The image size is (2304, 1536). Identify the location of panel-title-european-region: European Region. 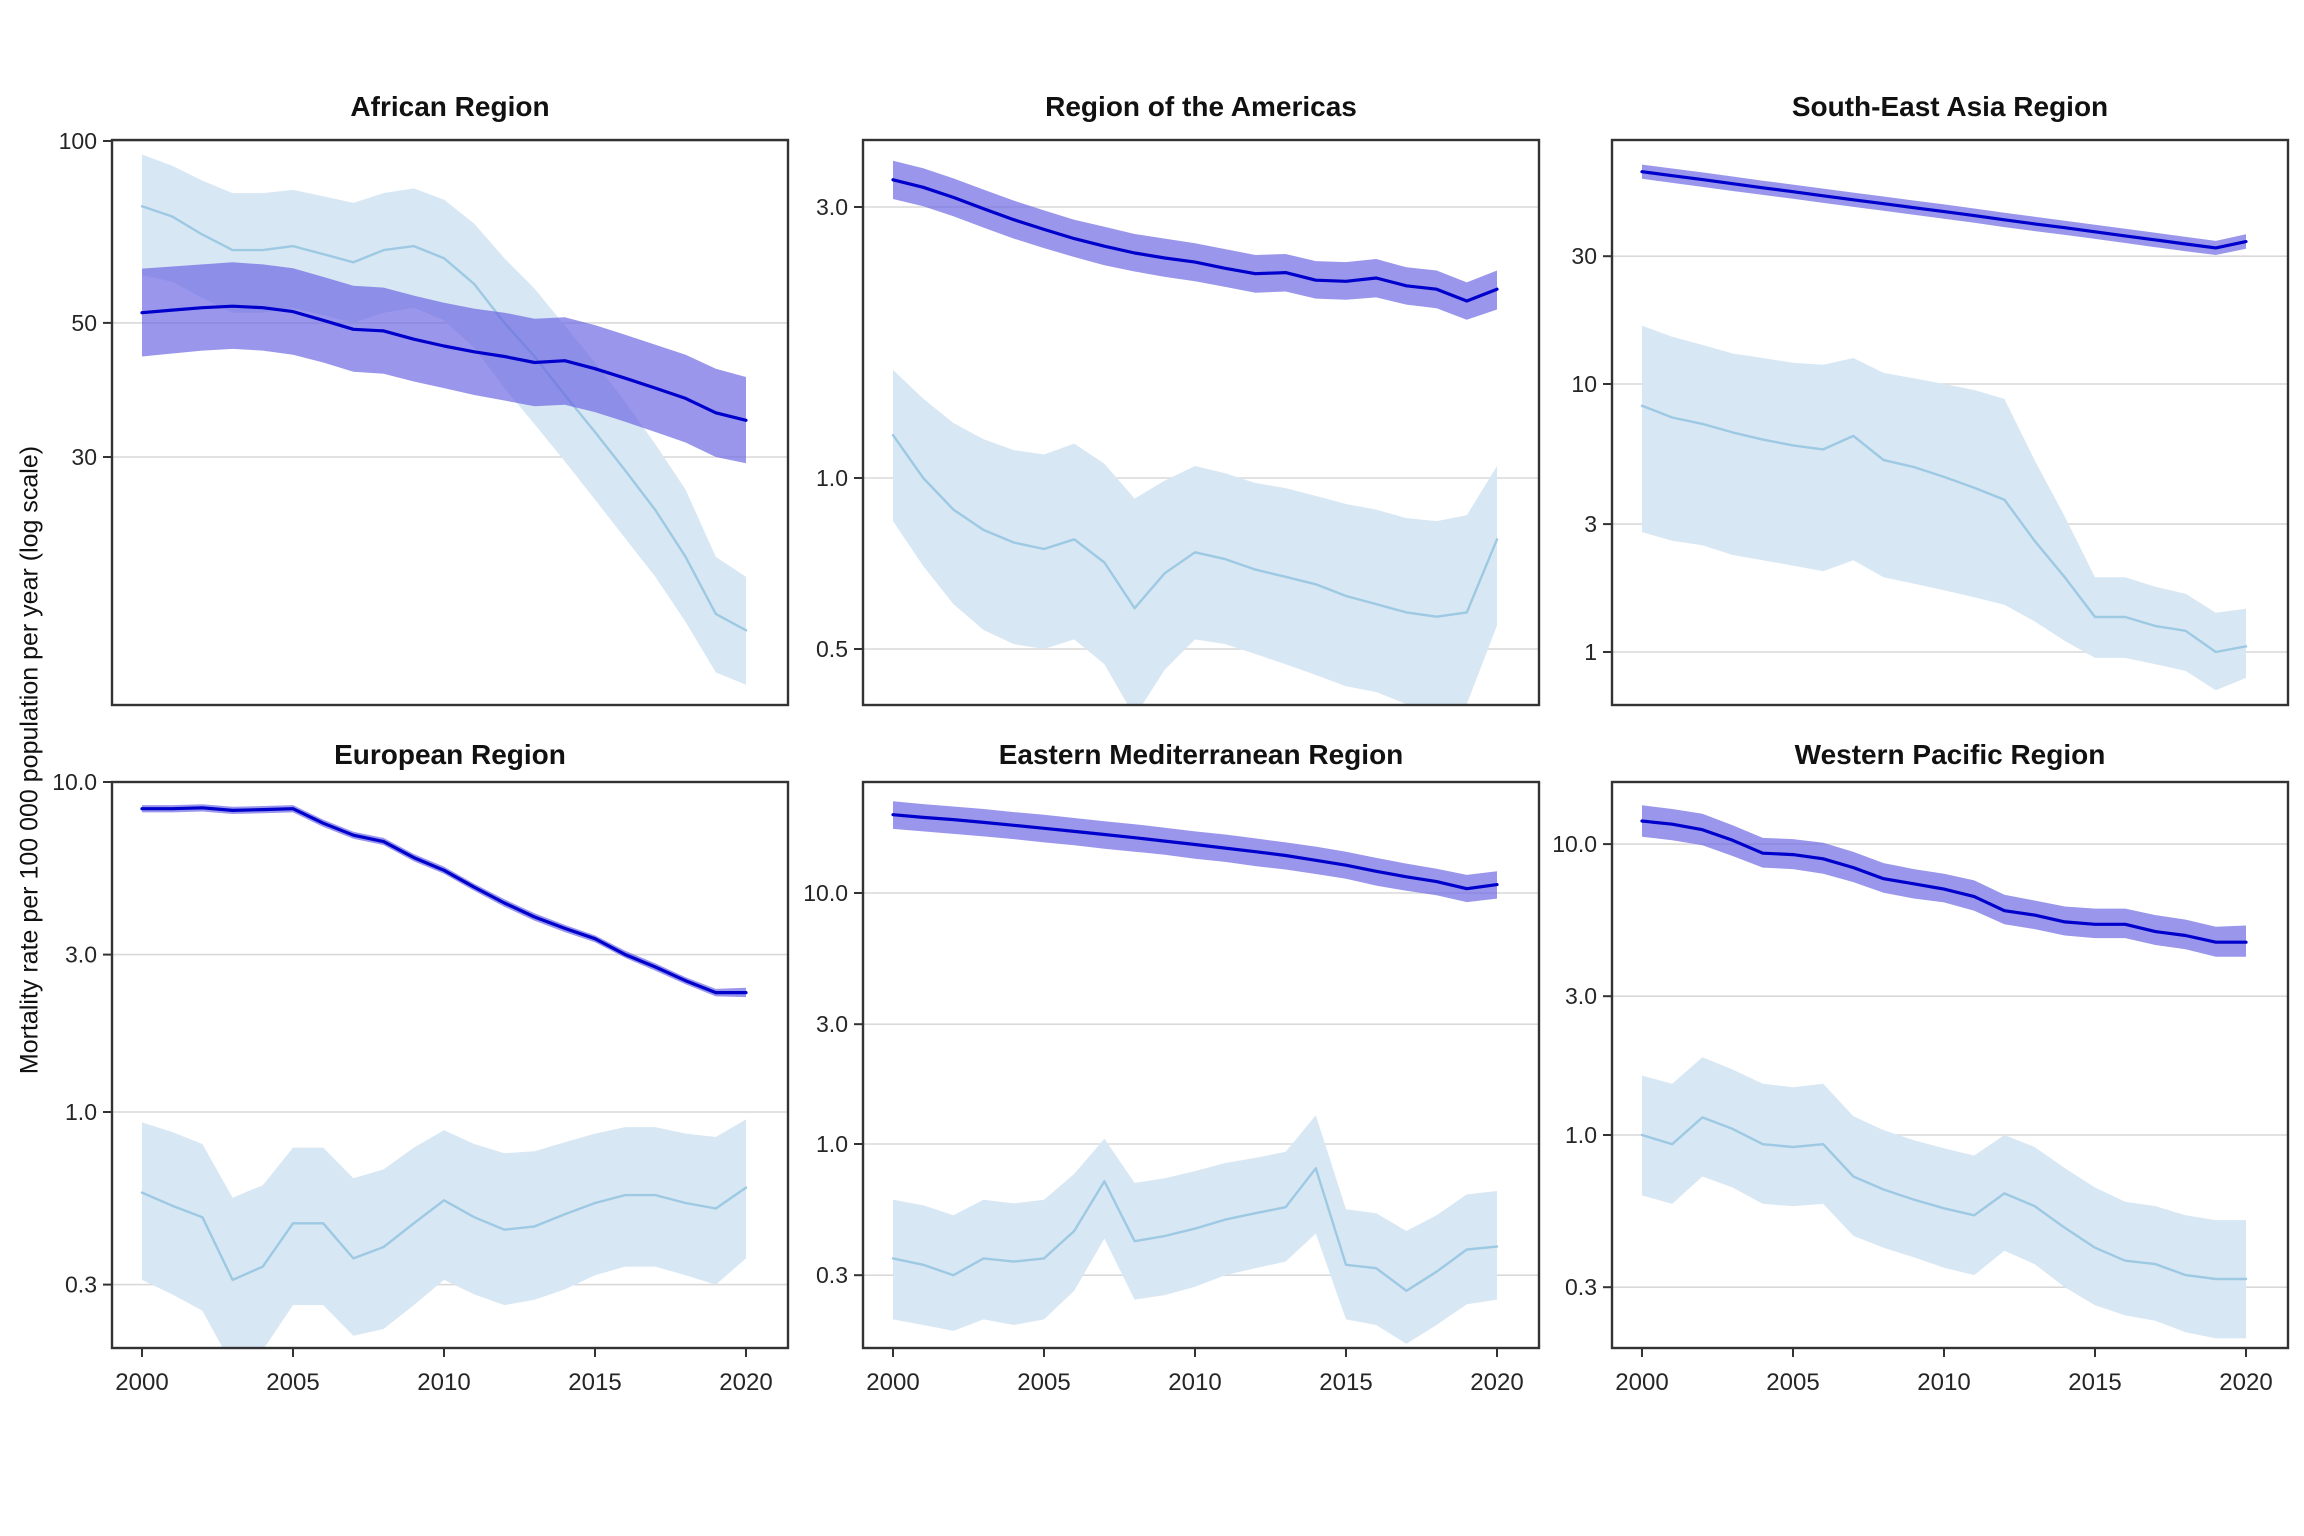
(450, 754).